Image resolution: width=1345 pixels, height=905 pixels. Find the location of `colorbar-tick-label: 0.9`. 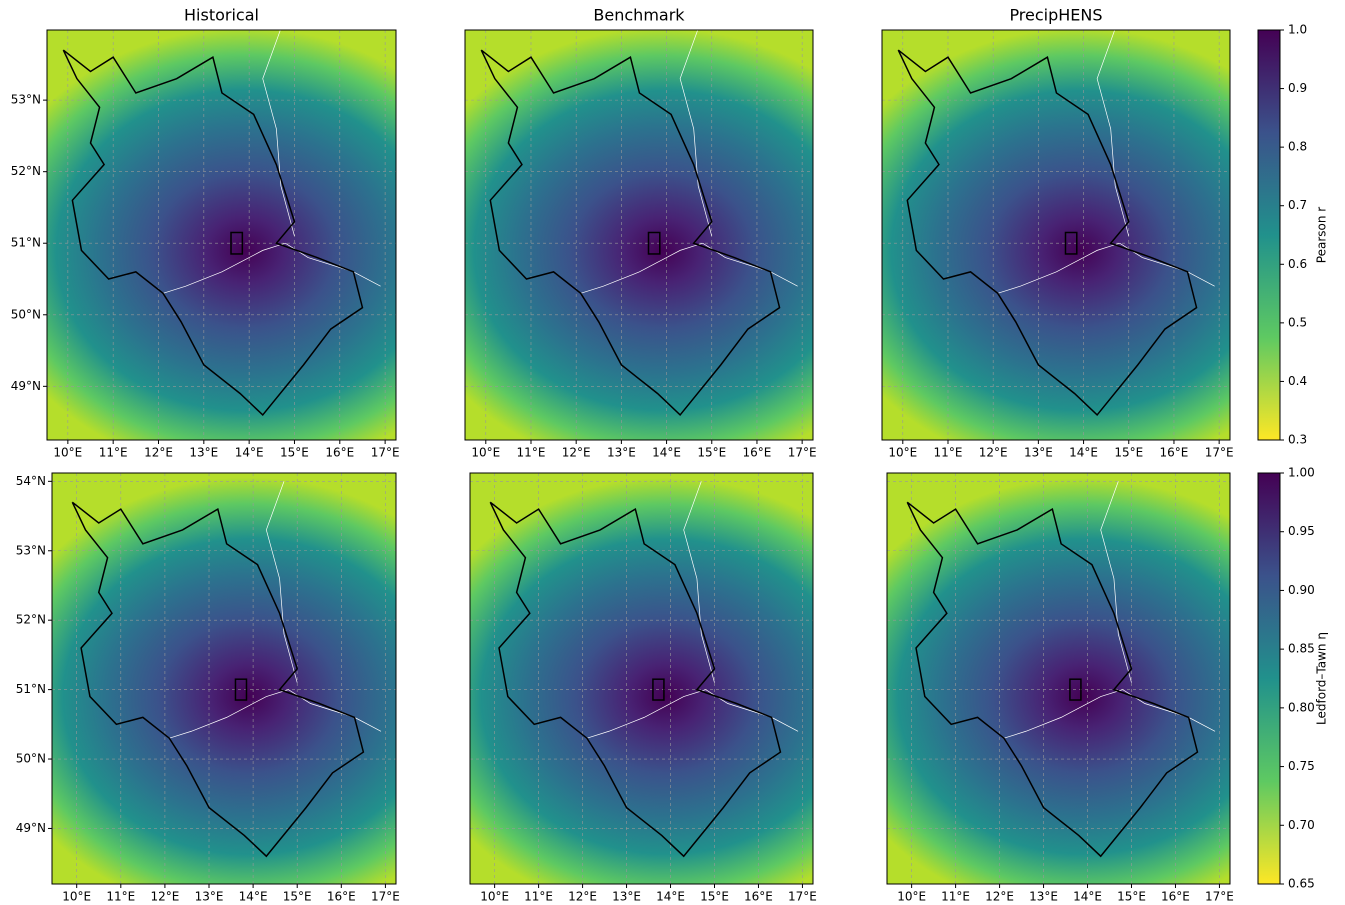

colorbar-tick-label: 0.9 is located at coordinates (1297, 88).